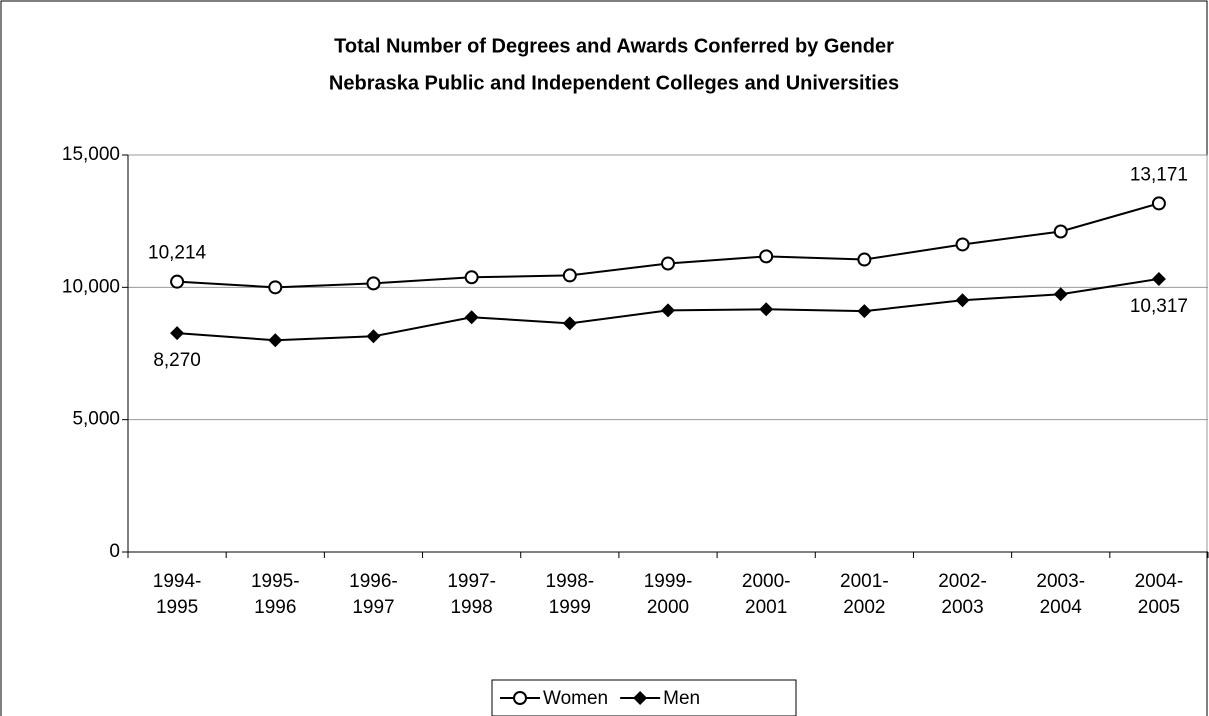 This screenshot has width=1209, height=716. Describe the element at coordinates (96, 419) in the screenshot. I see `y-tick-label: 5,000` at that location.